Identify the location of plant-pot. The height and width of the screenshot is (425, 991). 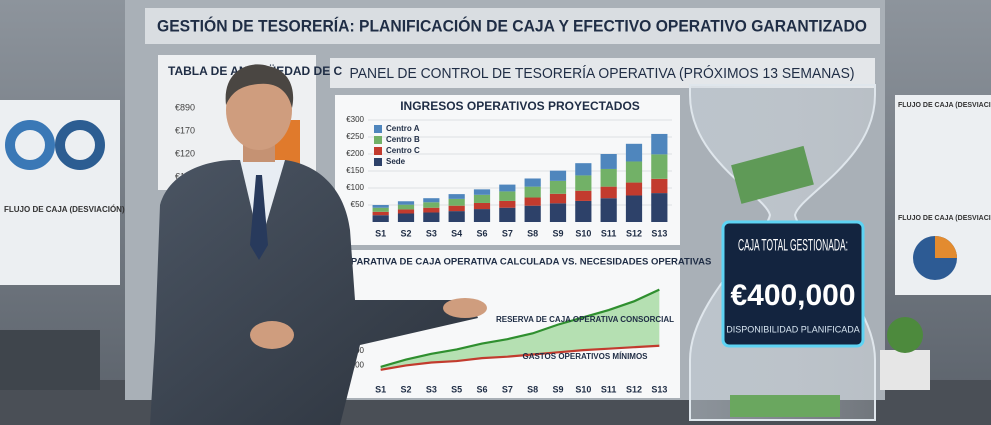
(905, 370).